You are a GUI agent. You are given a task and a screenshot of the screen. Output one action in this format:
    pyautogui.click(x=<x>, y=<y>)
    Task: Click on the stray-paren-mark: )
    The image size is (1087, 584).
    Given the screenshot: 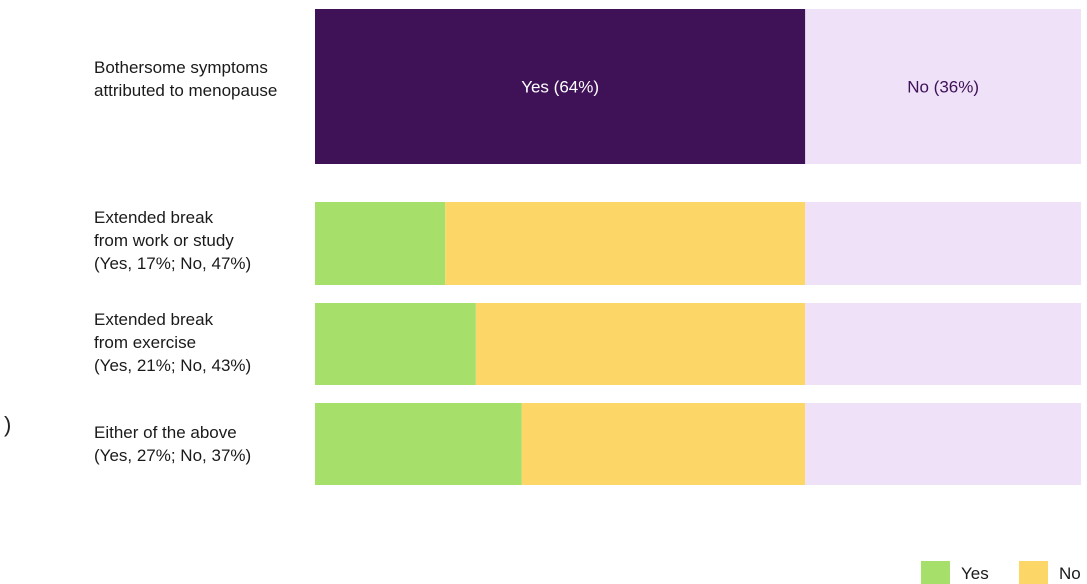 What is the action you would take?
    pyautogui.click(x=8, y=424)
    